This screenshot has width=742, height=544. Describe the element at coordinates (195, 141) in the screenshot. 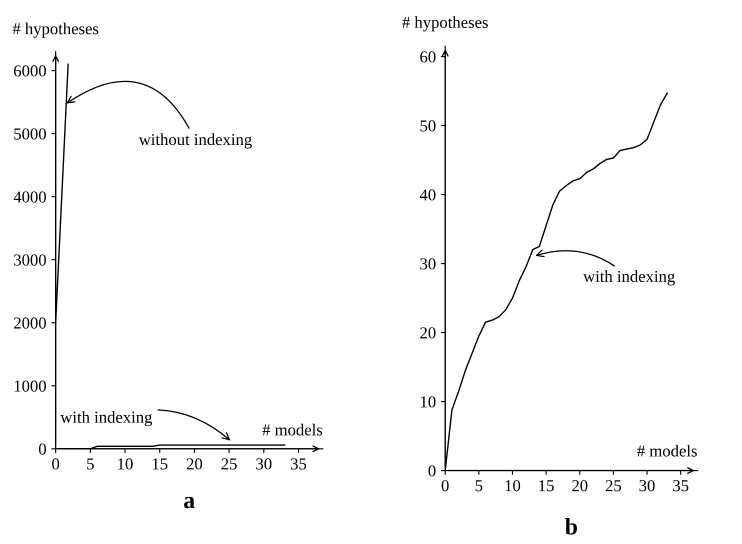

I see `annotation: without indexing` at that location.